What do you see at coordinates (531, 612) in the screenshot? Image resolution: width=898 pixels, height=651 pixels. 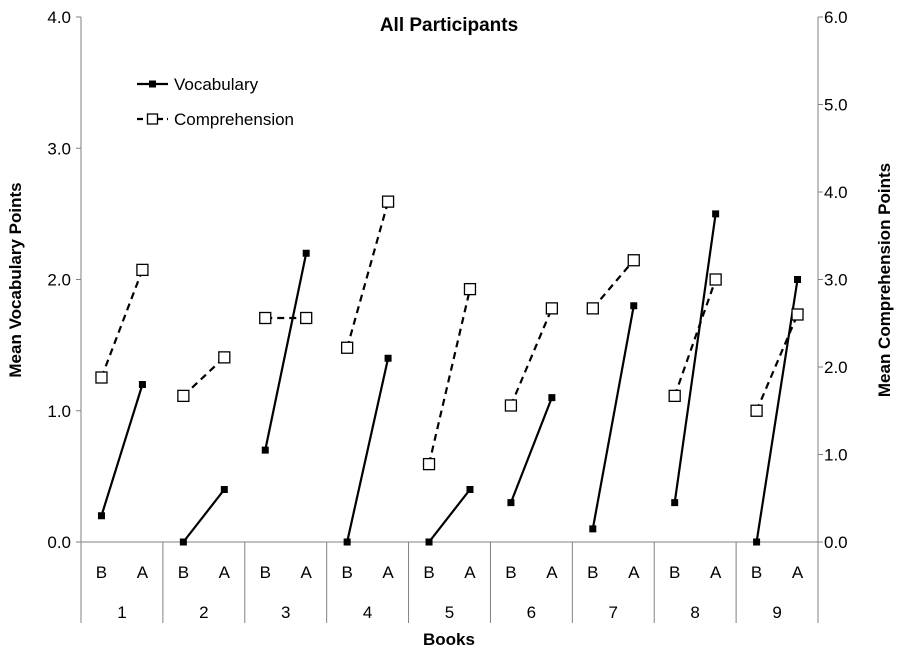 I see `book-tick-label: 6` at bounding box center [531, 612].